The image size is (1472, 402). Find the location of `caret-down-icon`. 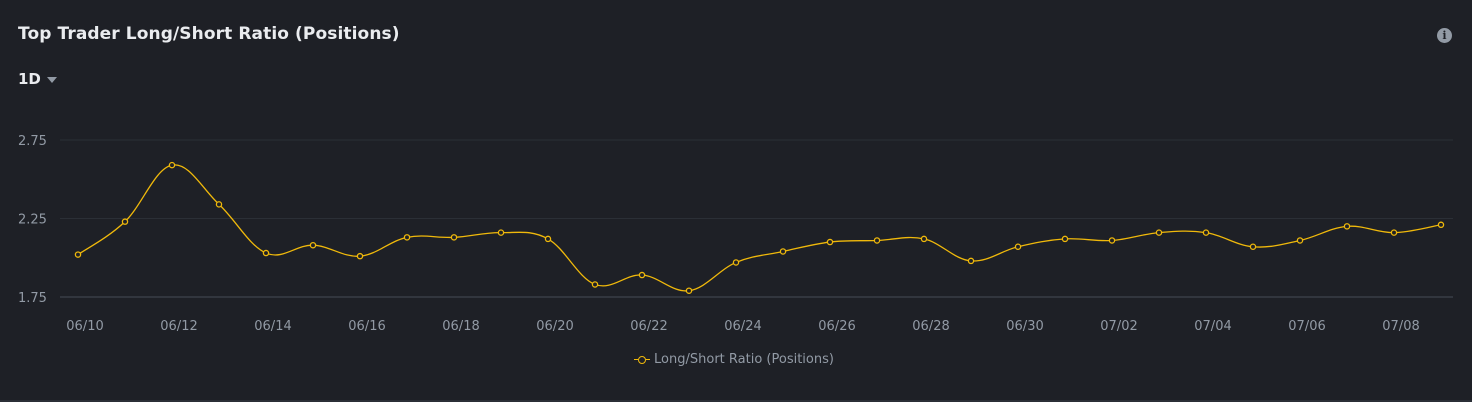

caret-down-icon is located at coordinates (51, 80).